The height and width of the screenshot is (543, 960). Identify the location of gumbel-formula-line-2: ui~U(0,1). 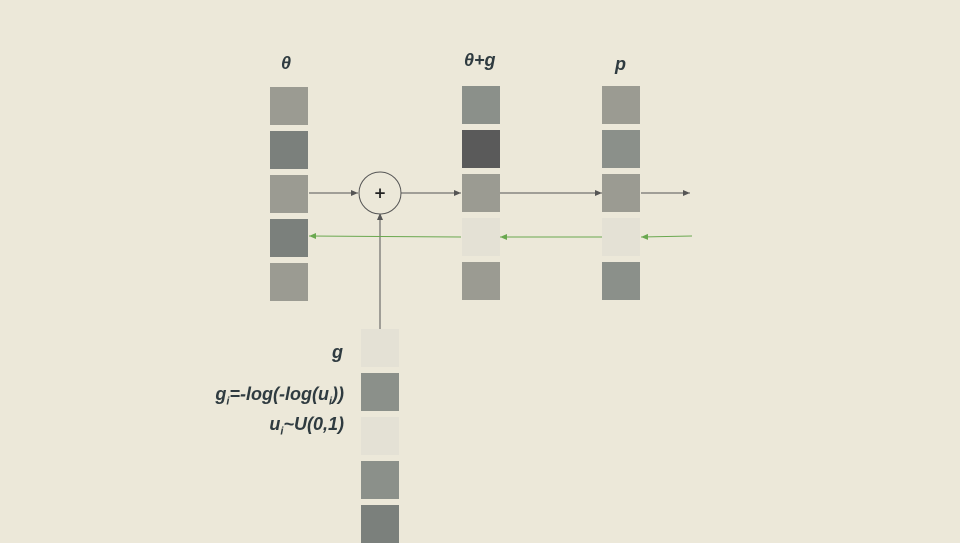
(306, 425).